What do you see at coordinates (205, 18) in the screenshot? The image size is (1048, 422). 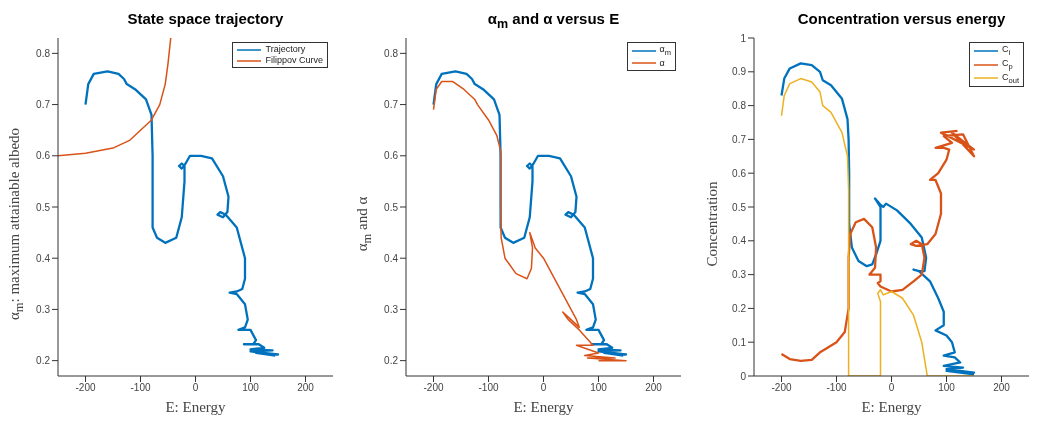 I see `chart-title: State space trajectory` at bounding box center [205, 18].